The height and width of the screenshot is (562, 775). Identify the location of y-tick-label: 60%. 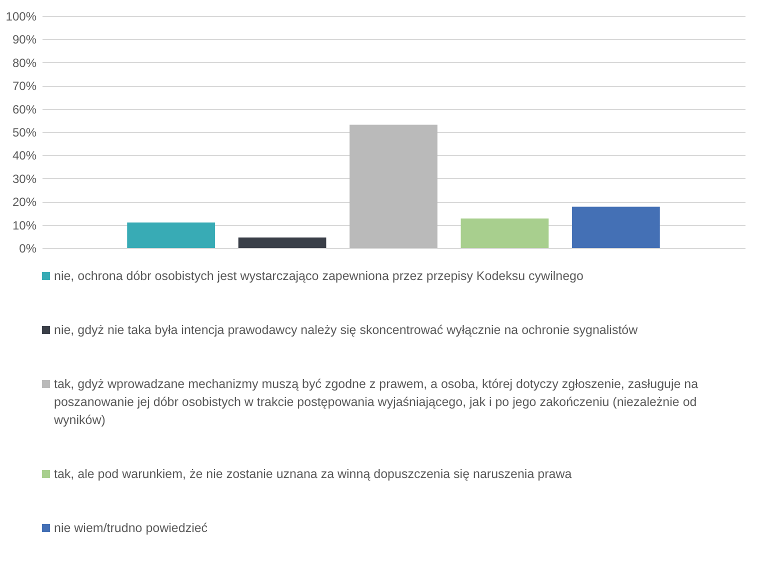
(24, 109).